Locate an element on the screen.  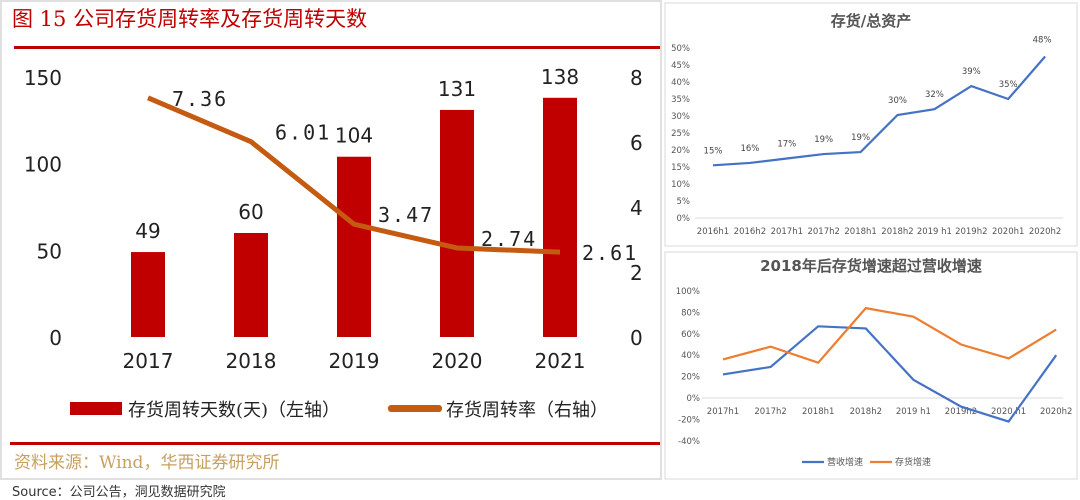
bar-label: 60 is located at coordinates (250, 212).